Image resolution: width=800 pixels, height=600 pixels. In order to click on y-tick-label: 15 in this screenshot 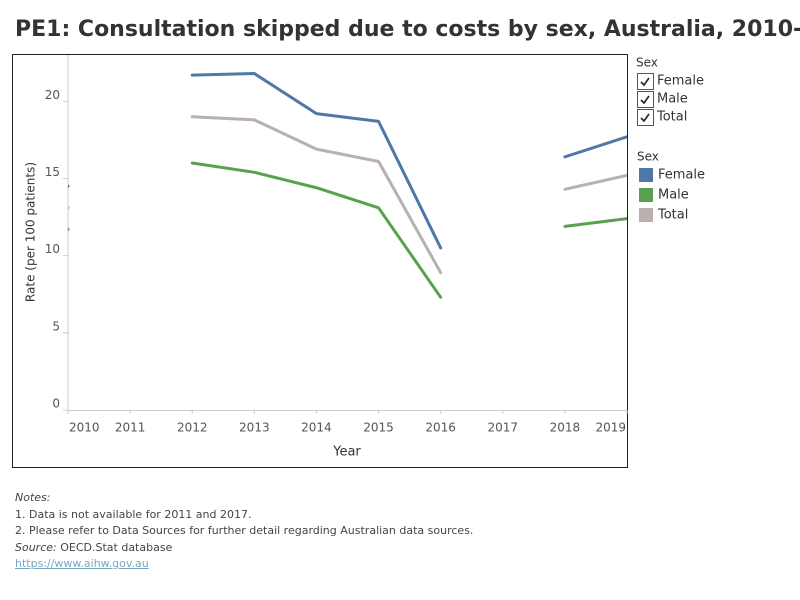, I will do `click(52, 172)`.